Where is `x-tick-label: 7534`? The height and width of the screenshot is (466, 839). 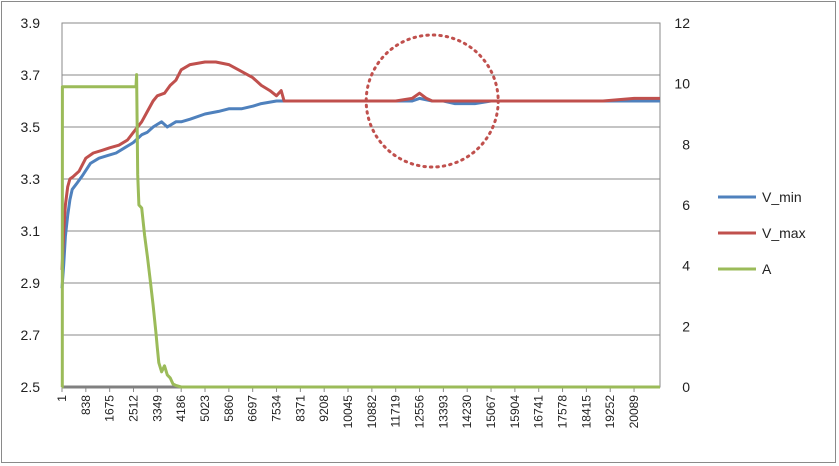
x-tick-label: 7534 is located at coordinates (277, 408).